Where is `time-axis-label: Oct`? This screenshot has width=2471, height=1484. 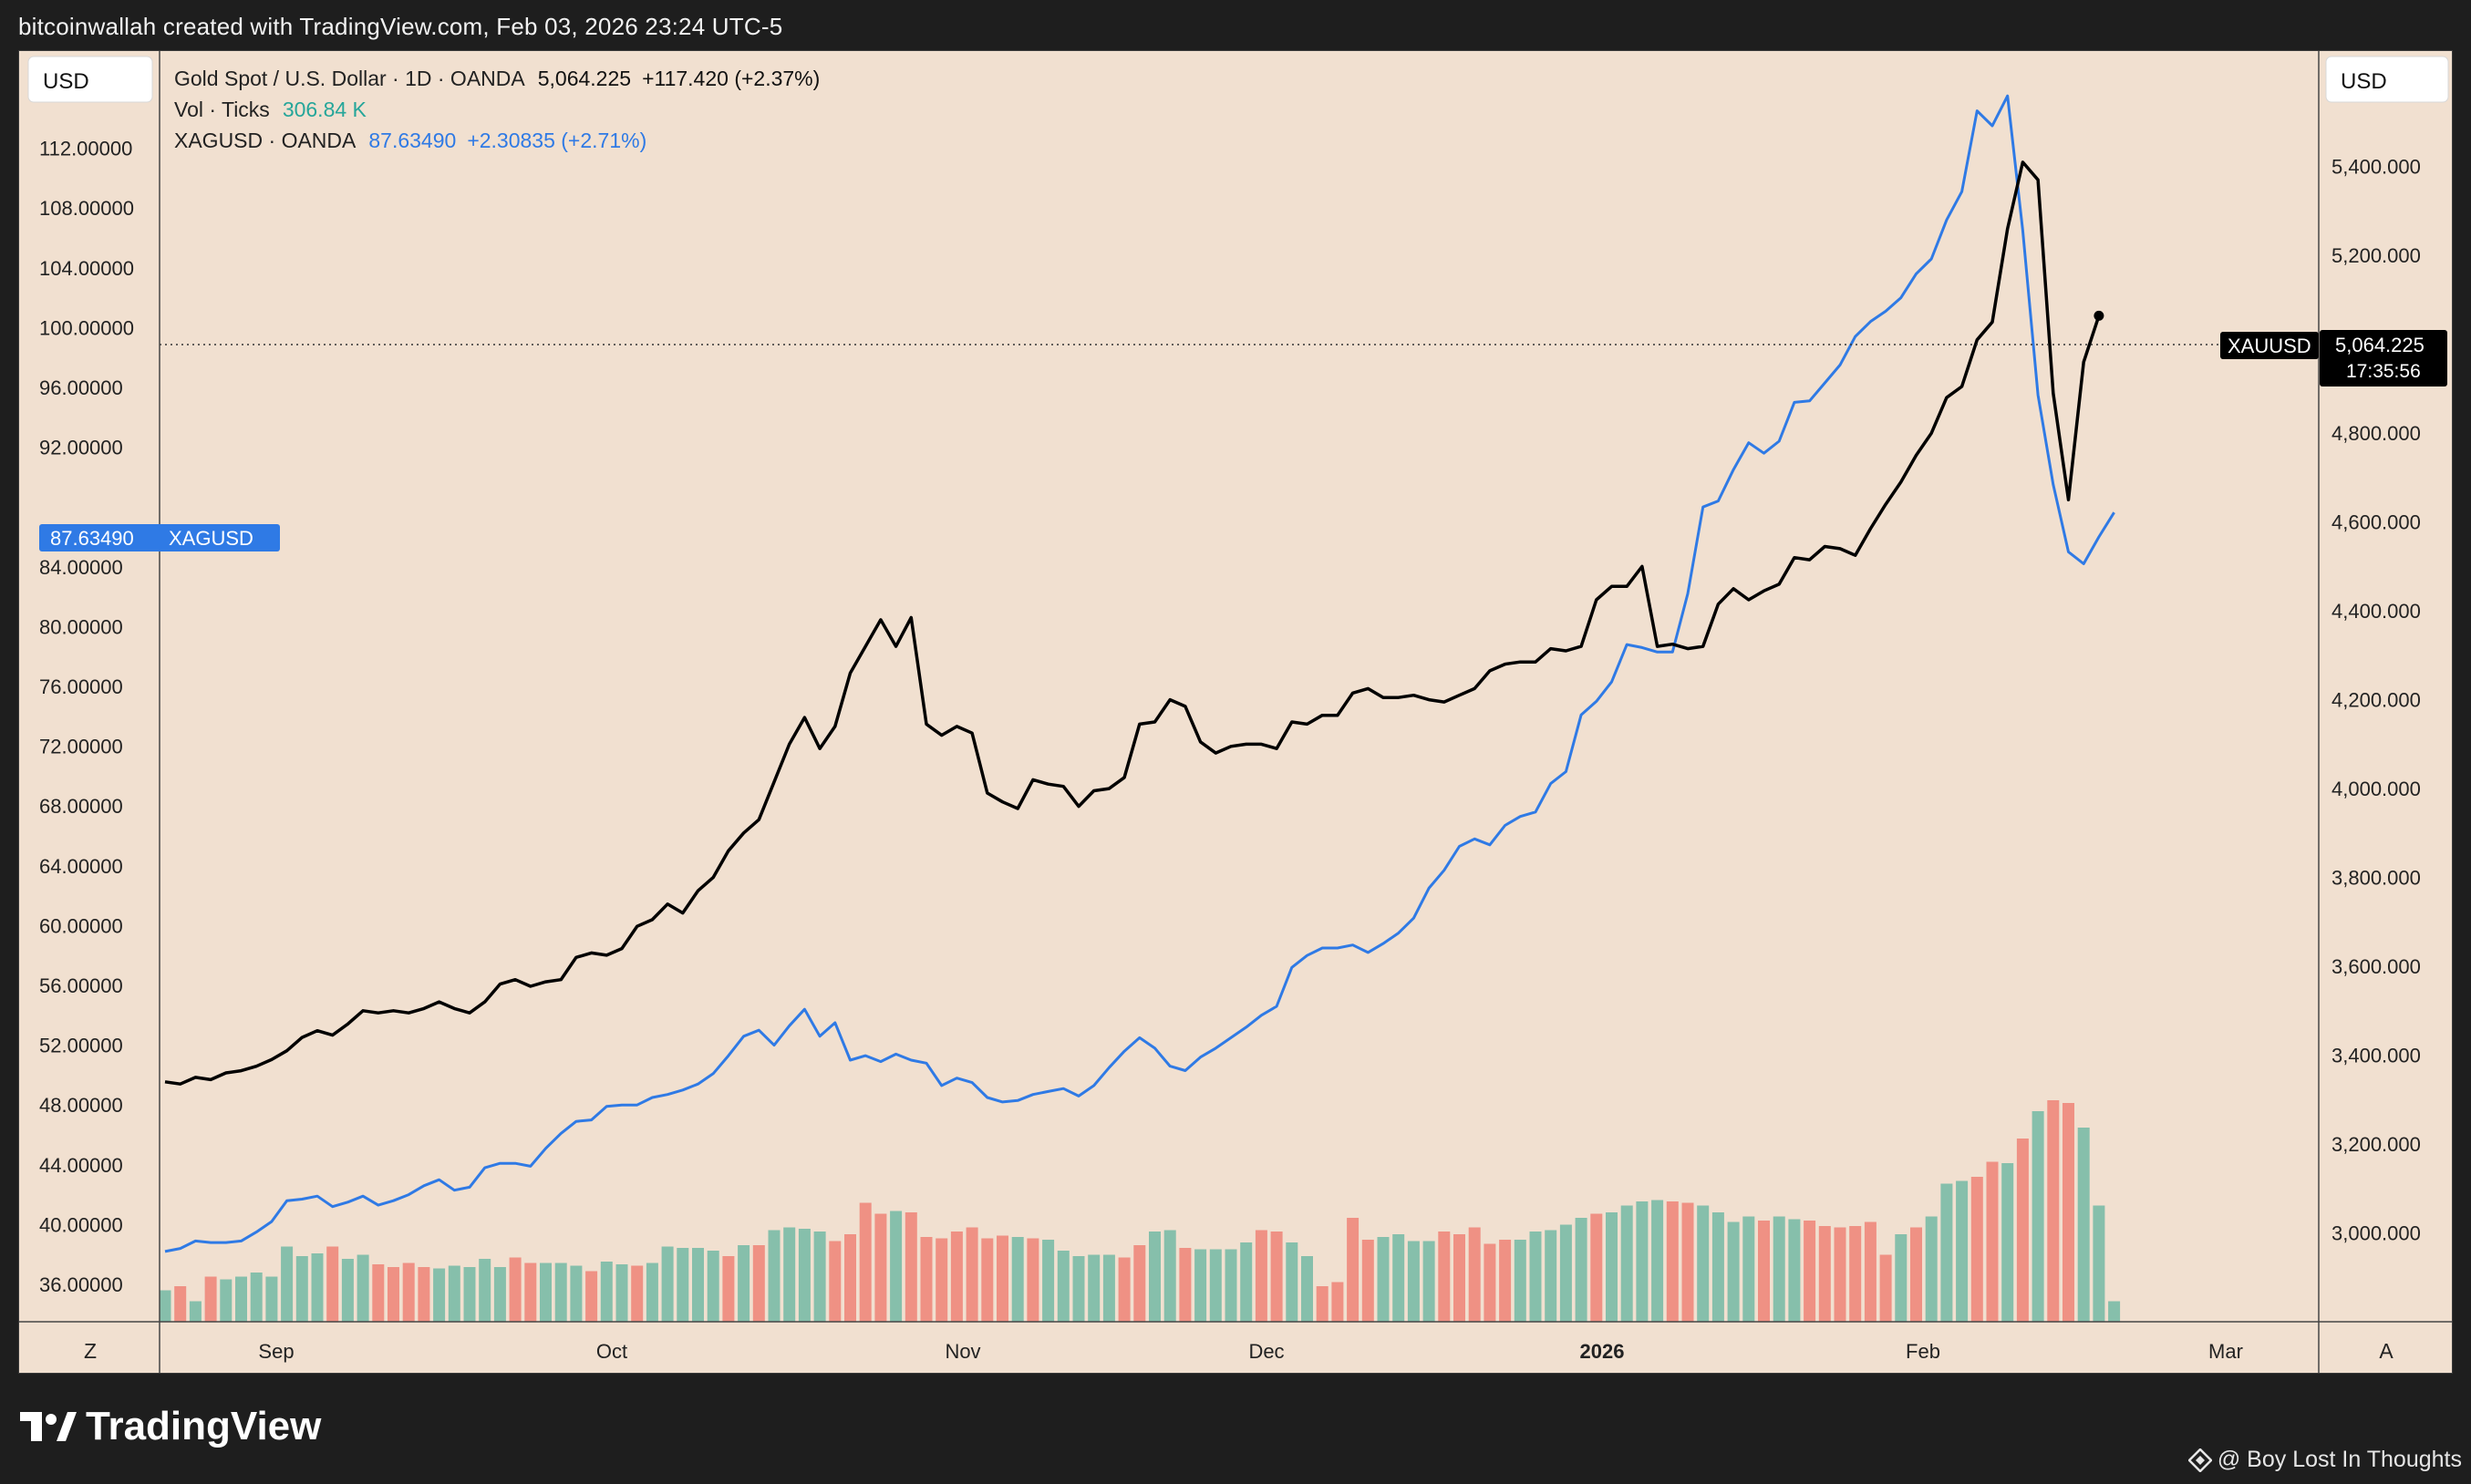 time-axis-label: Oct is located at coordinates (611, 1351).